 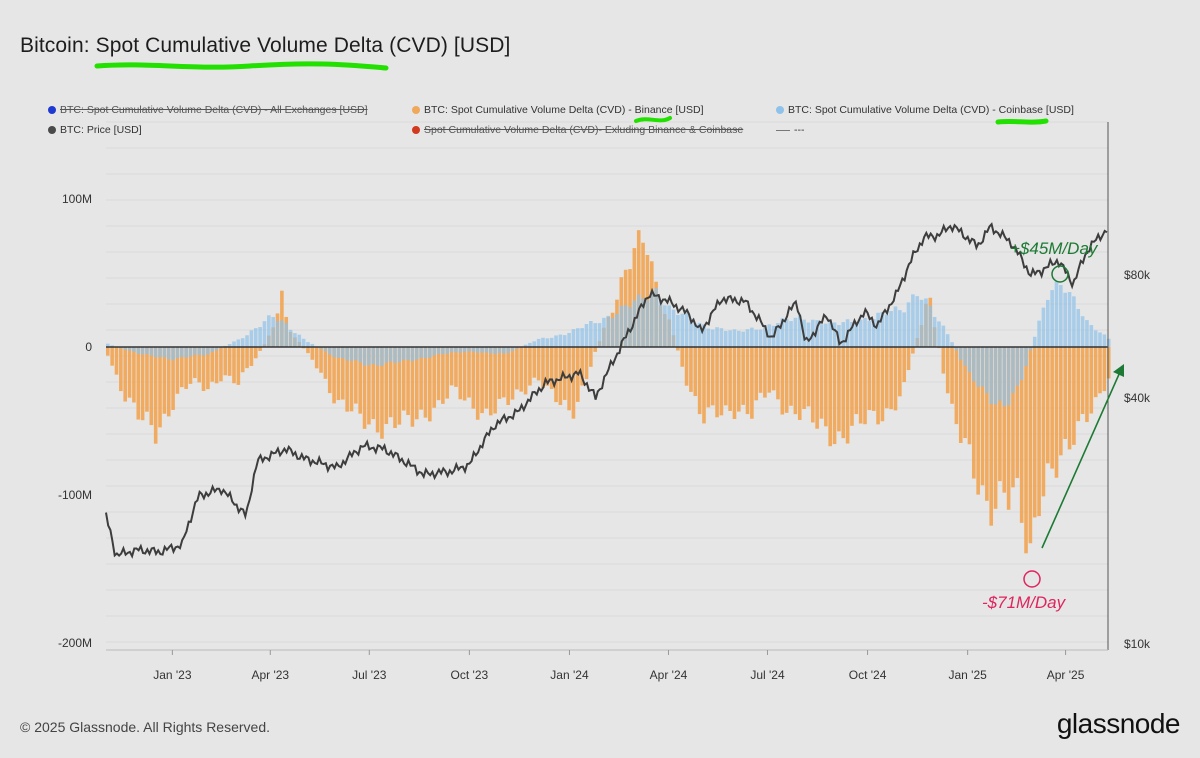 I want to click on trend-arrow-head, so click(x=1118, y=370).